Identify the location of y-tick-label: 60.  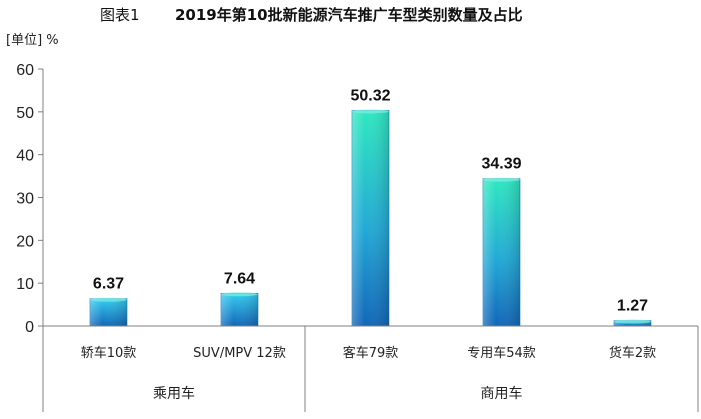
(25, 70).